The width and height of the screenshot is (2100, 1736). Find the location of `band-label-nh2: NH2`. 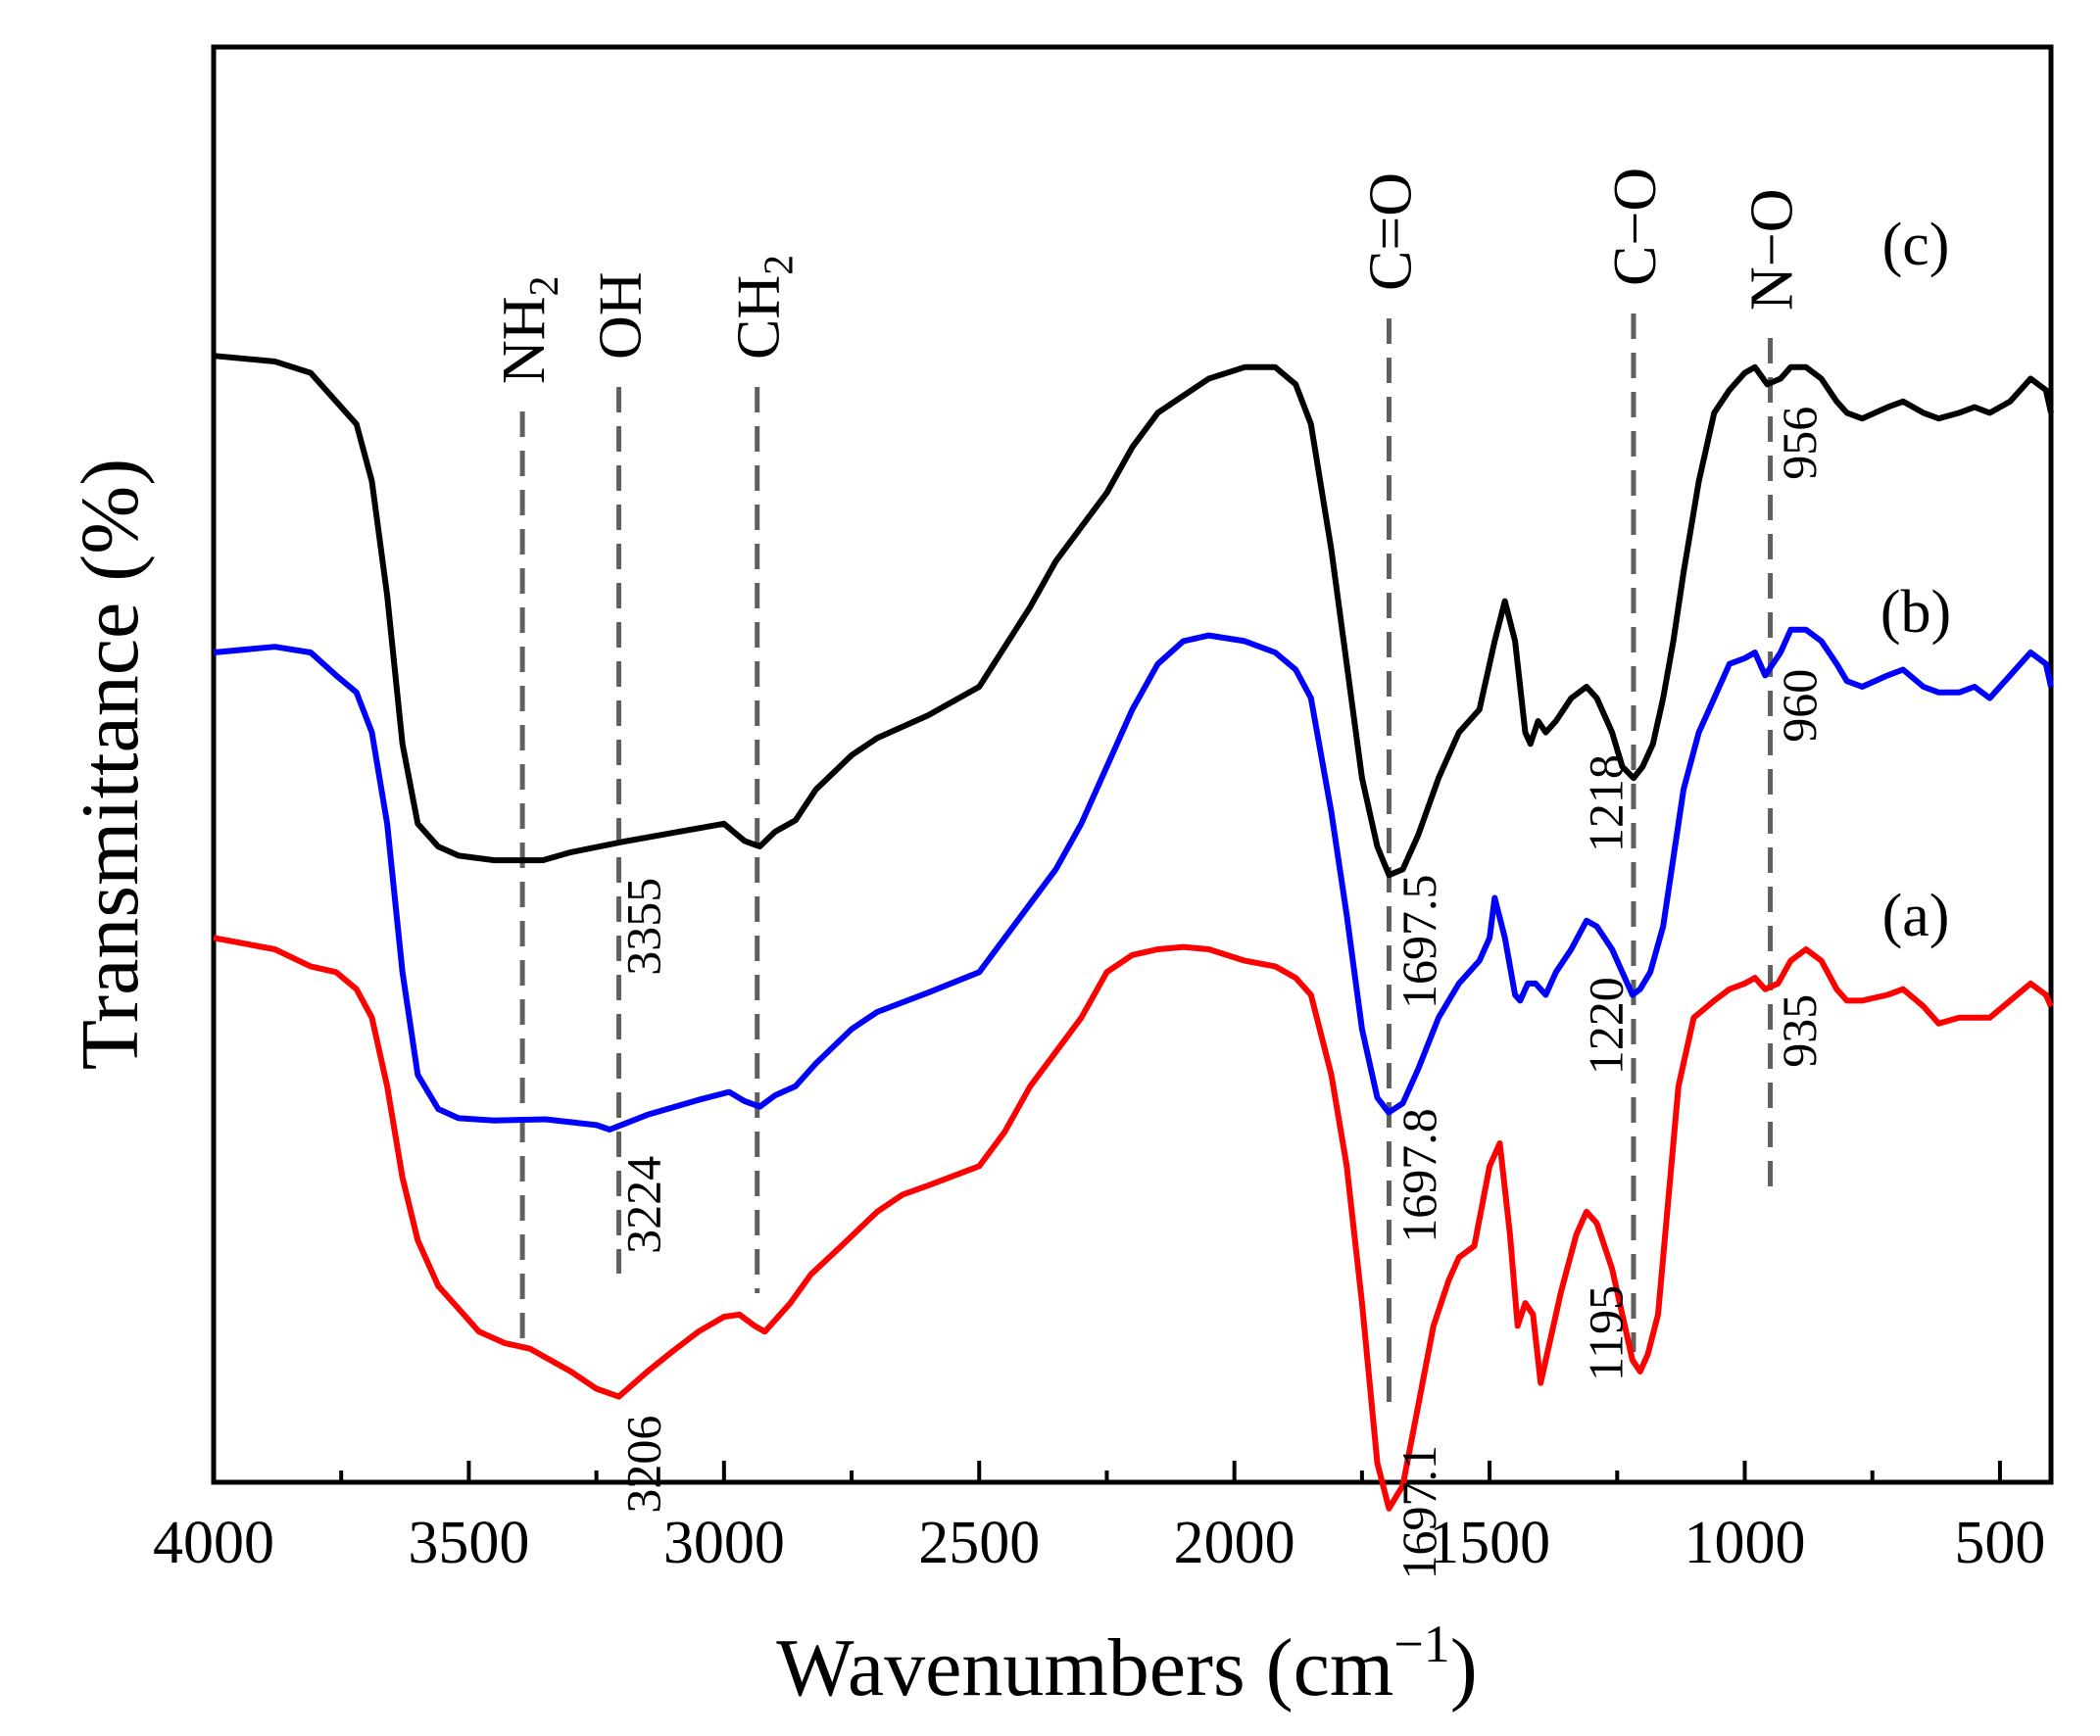

band-label-nh2: NH2 is located at coordinates (529, 329).